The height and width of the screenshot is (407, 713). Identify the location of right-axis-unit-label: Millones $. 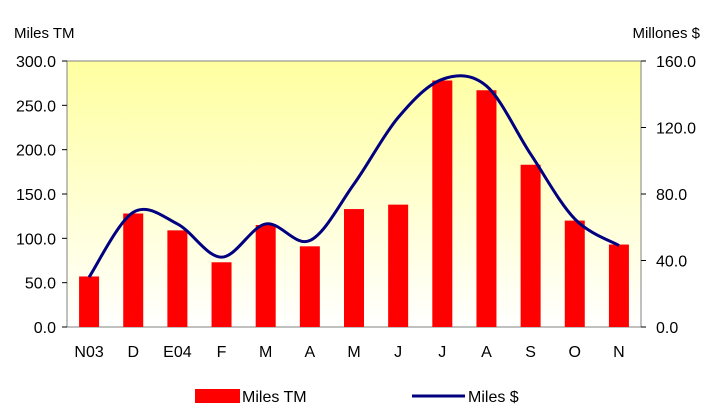
(666, 33).